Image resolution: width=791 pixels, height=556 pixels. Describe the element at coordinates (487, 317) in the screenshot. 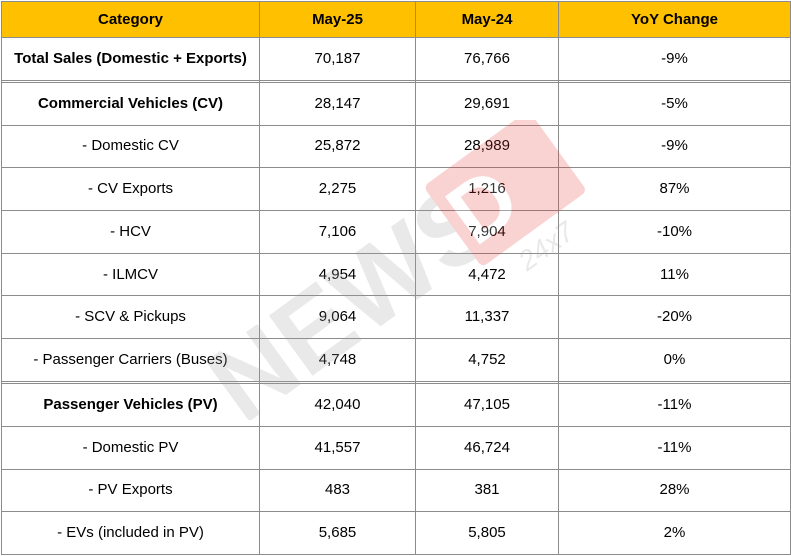

I see `may-24-cell: 11,337` at that location.